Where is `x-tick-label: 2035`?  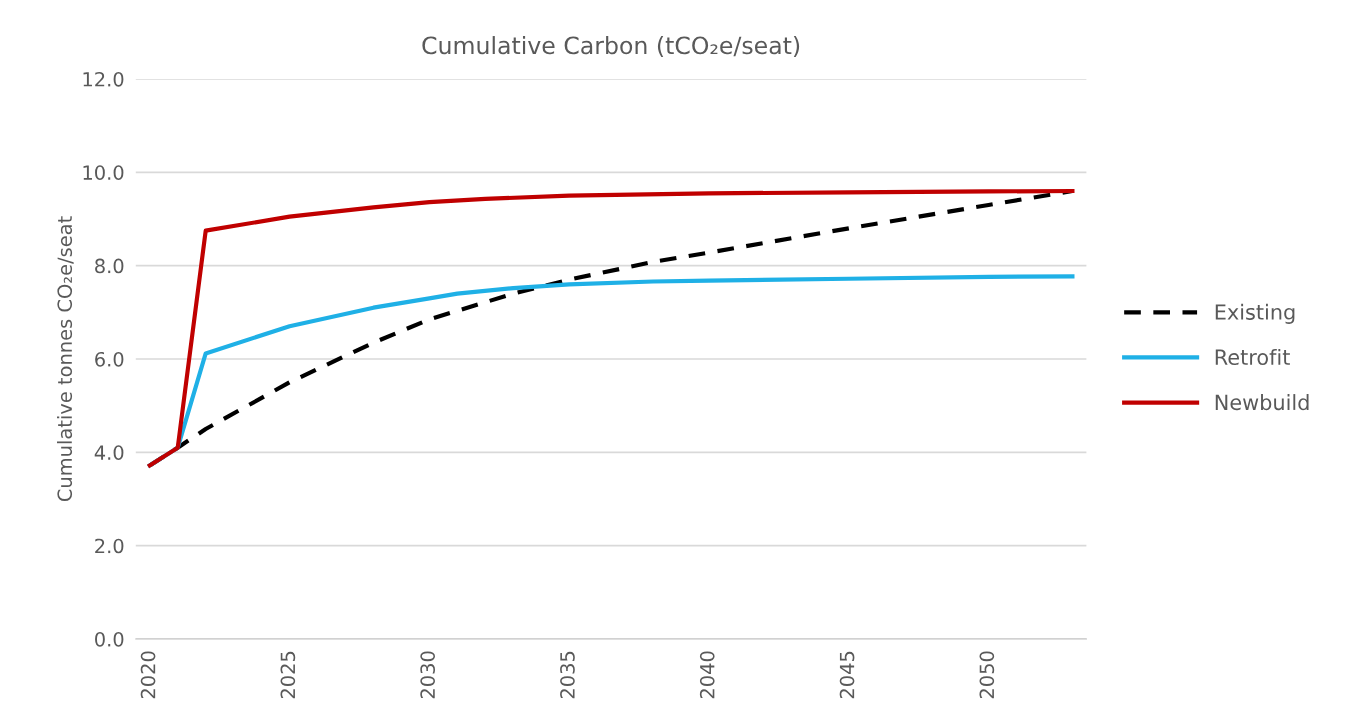 x-tick-label: 2035 is located at coordinates (567, 675).